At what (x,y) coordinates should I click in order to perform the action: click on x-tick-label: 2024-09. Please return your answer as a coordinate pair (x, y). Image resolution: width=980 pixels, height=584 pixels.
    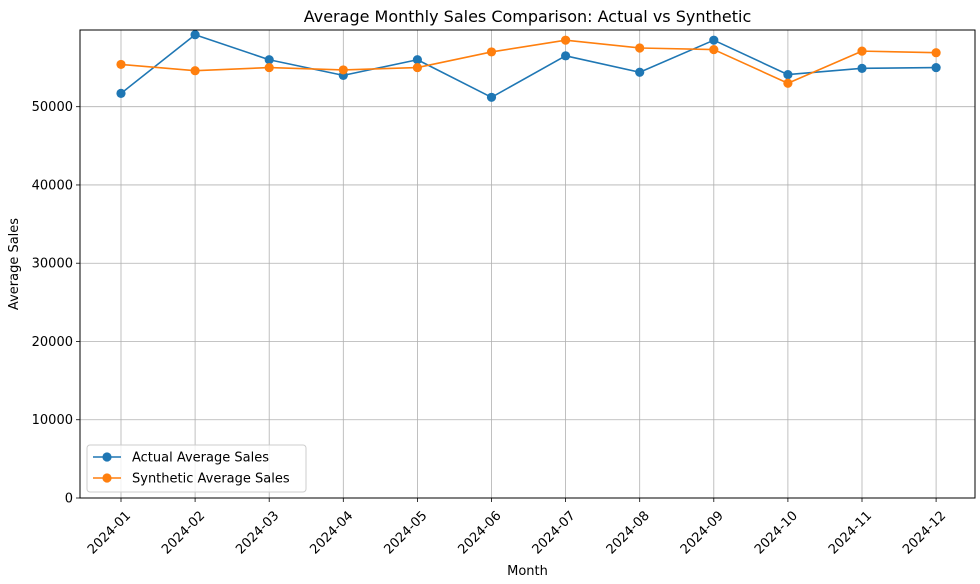
    Looking at the image, I should click on (702, 532).